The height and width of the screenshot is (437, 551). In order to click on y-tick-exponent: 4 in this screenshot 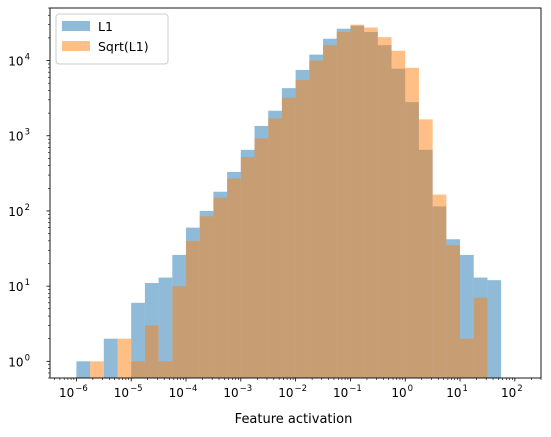, I will do `click(27, 58)`.